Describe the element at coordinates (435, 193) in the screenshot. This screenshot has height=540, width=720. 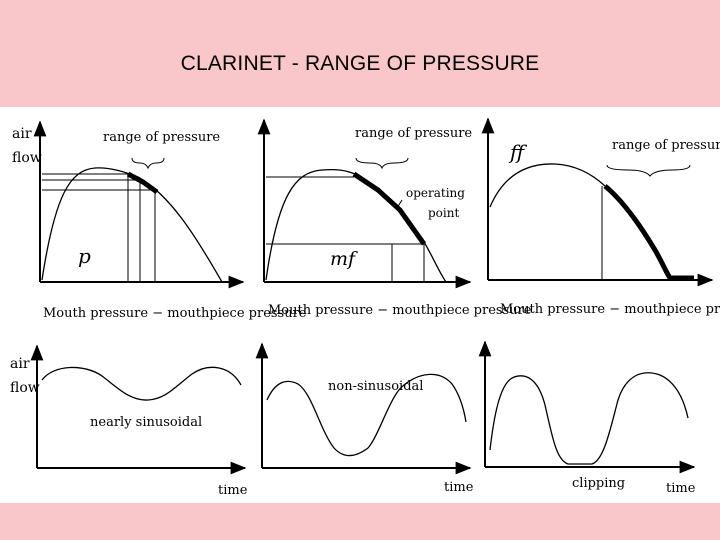
I see `operating-label: operating` at that location.